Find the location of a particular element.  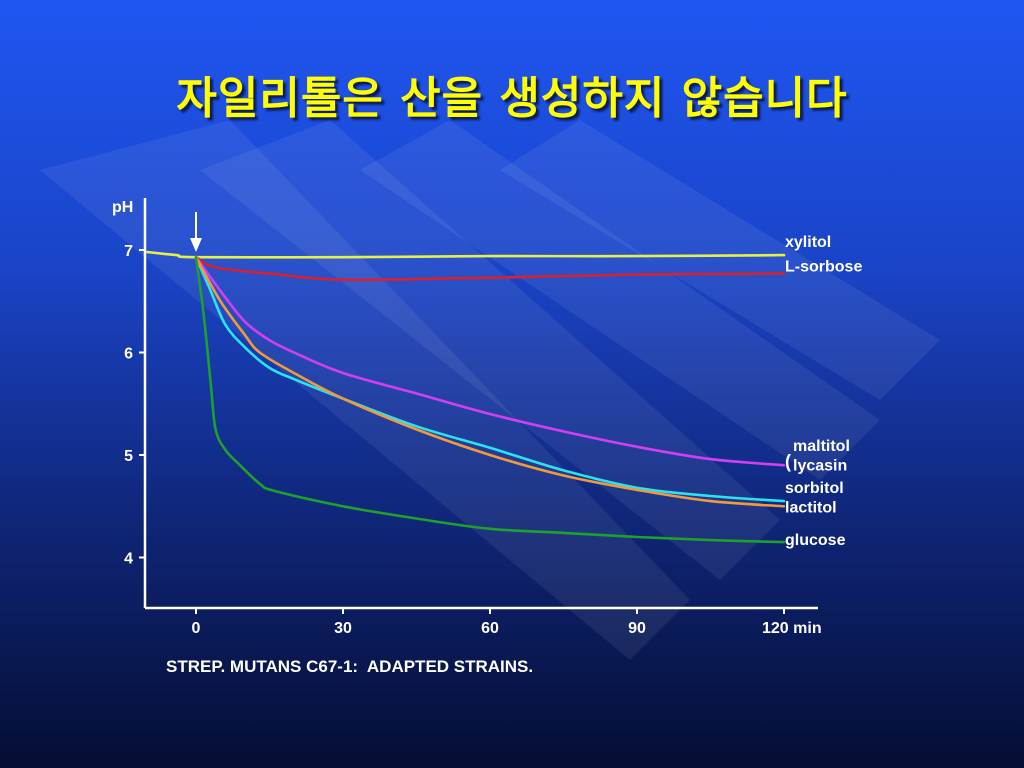

y-tick-label: 7 is located at coordinates (128, 251).